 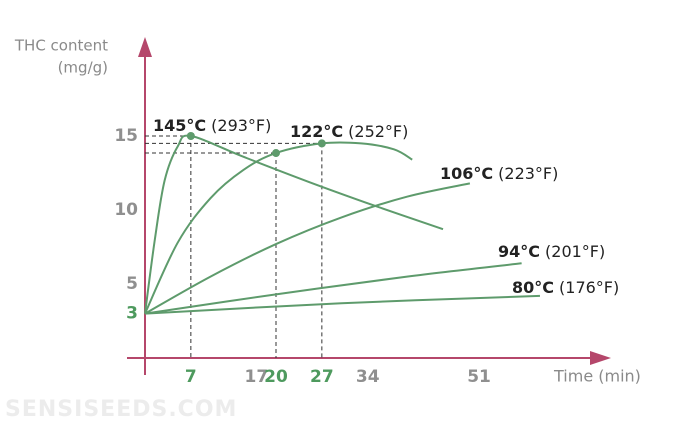 I want to click on series-label: 122°C (252°F), so click(x=349, y=131).